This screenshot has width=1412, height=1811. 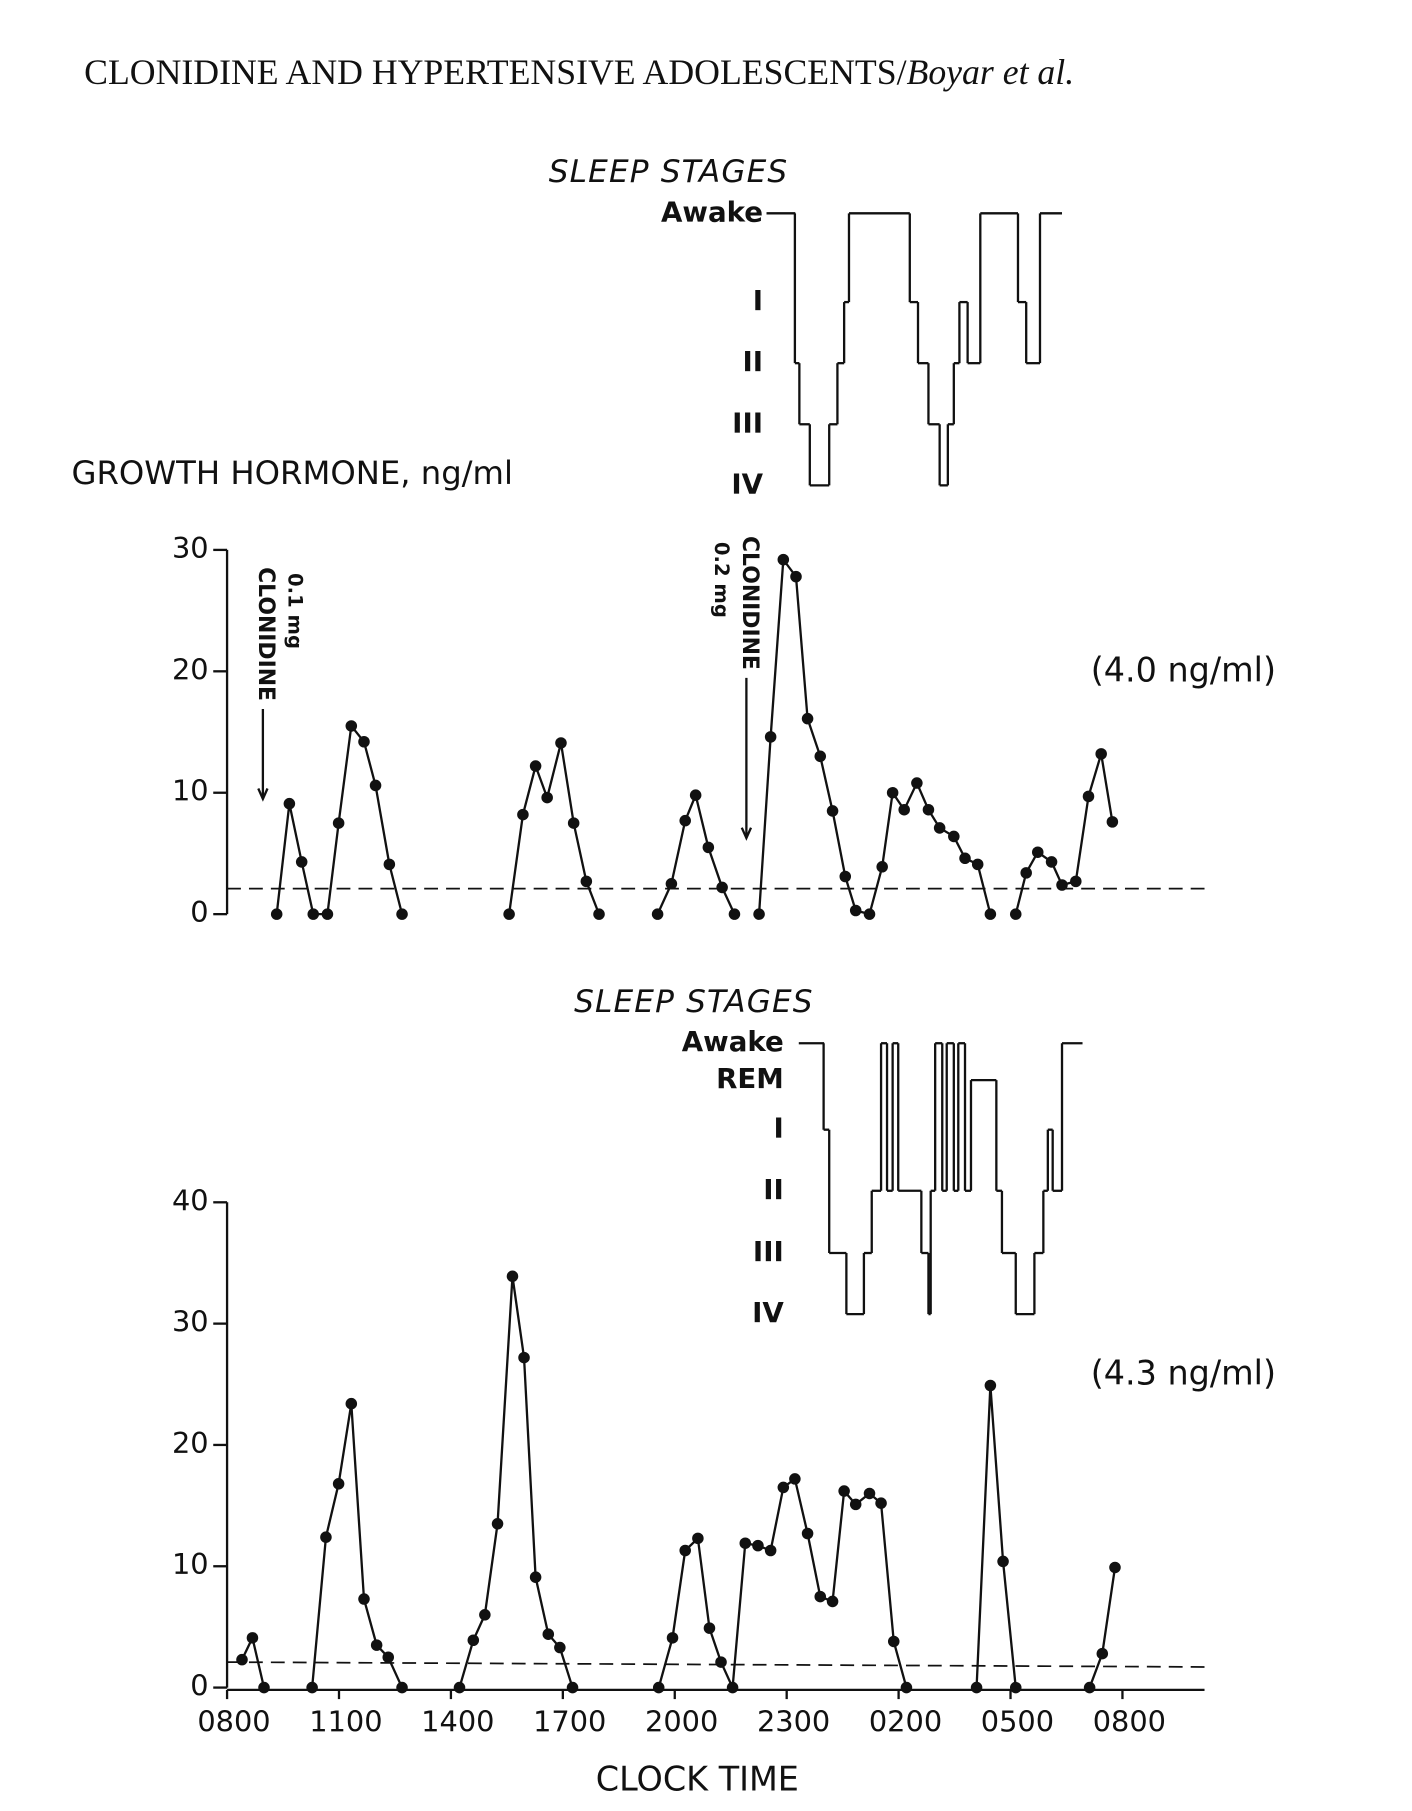 What do you see at coordinates (750, 1078) in the screenshot?
I see `stage-label: REM` at bounding box center [750, 1078].